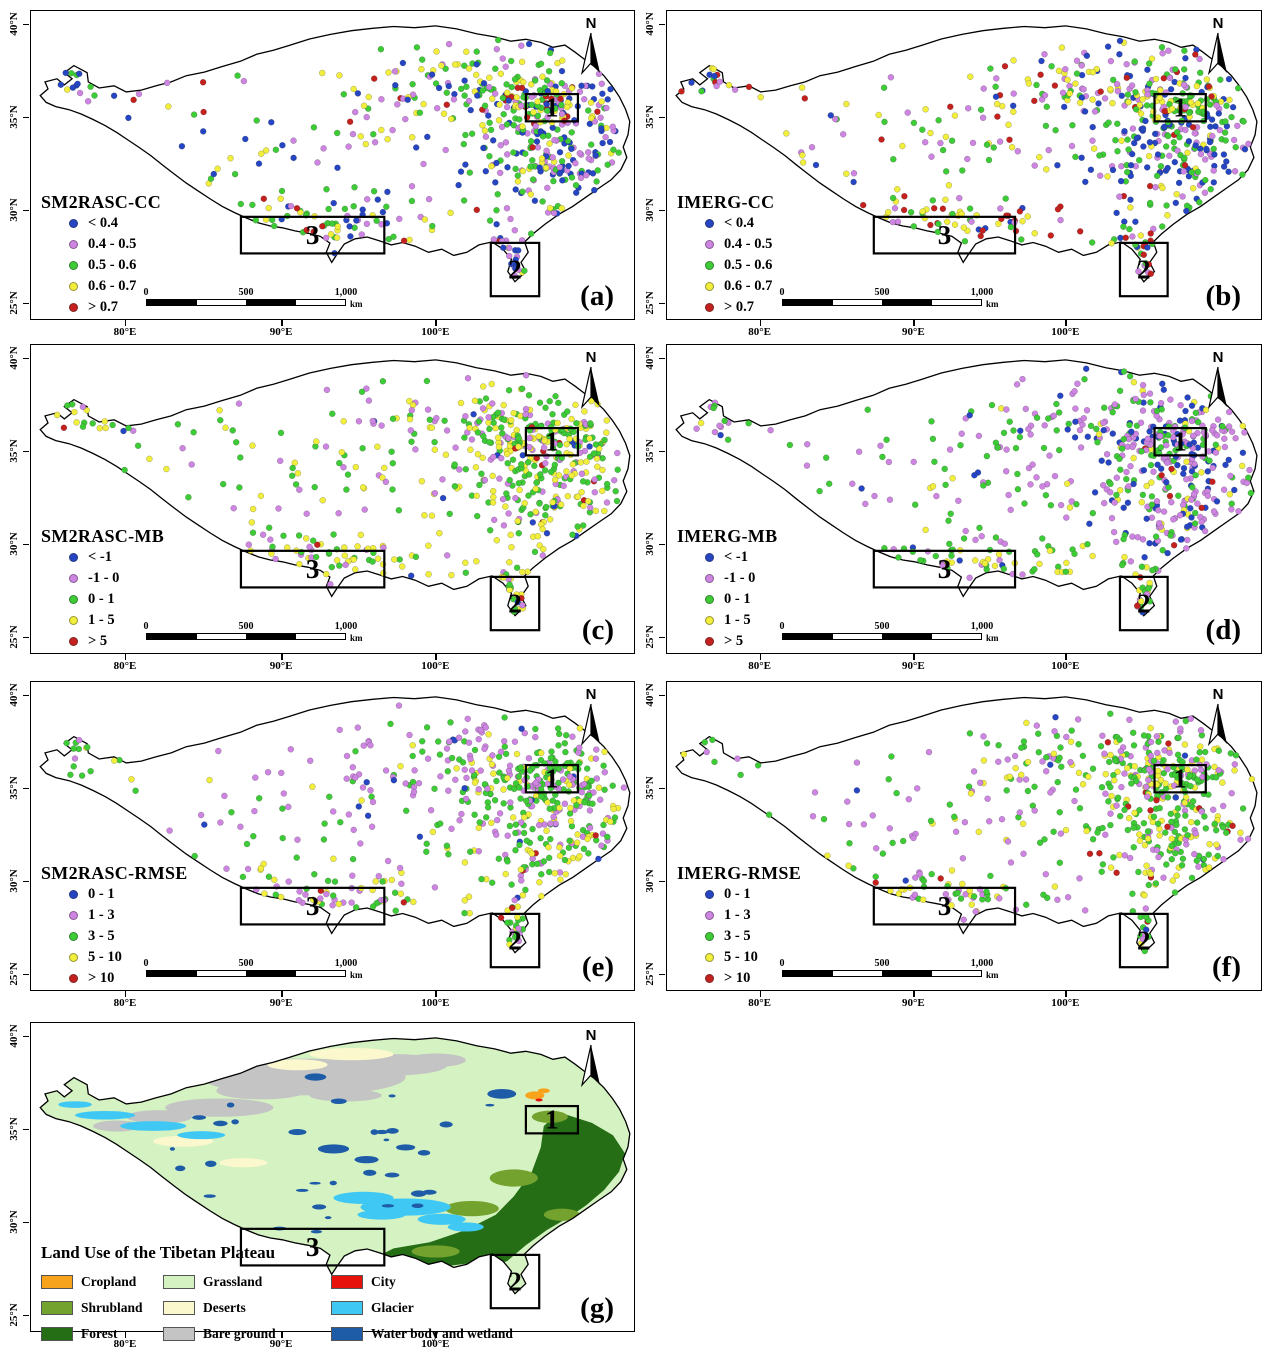  Describe the element at coordinates (597, 1308) in the screenshot. I see `panel-label: (g)` at that location.